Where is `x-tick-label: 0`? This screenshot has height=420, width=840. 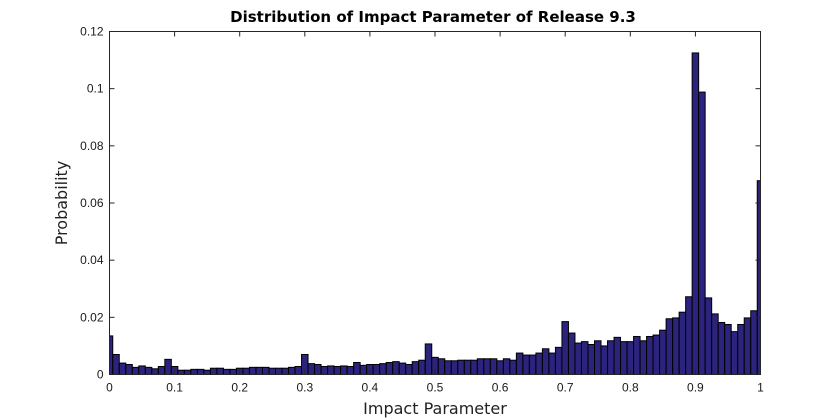
x-tick-label: 0 is located at coordinates (109, 388).